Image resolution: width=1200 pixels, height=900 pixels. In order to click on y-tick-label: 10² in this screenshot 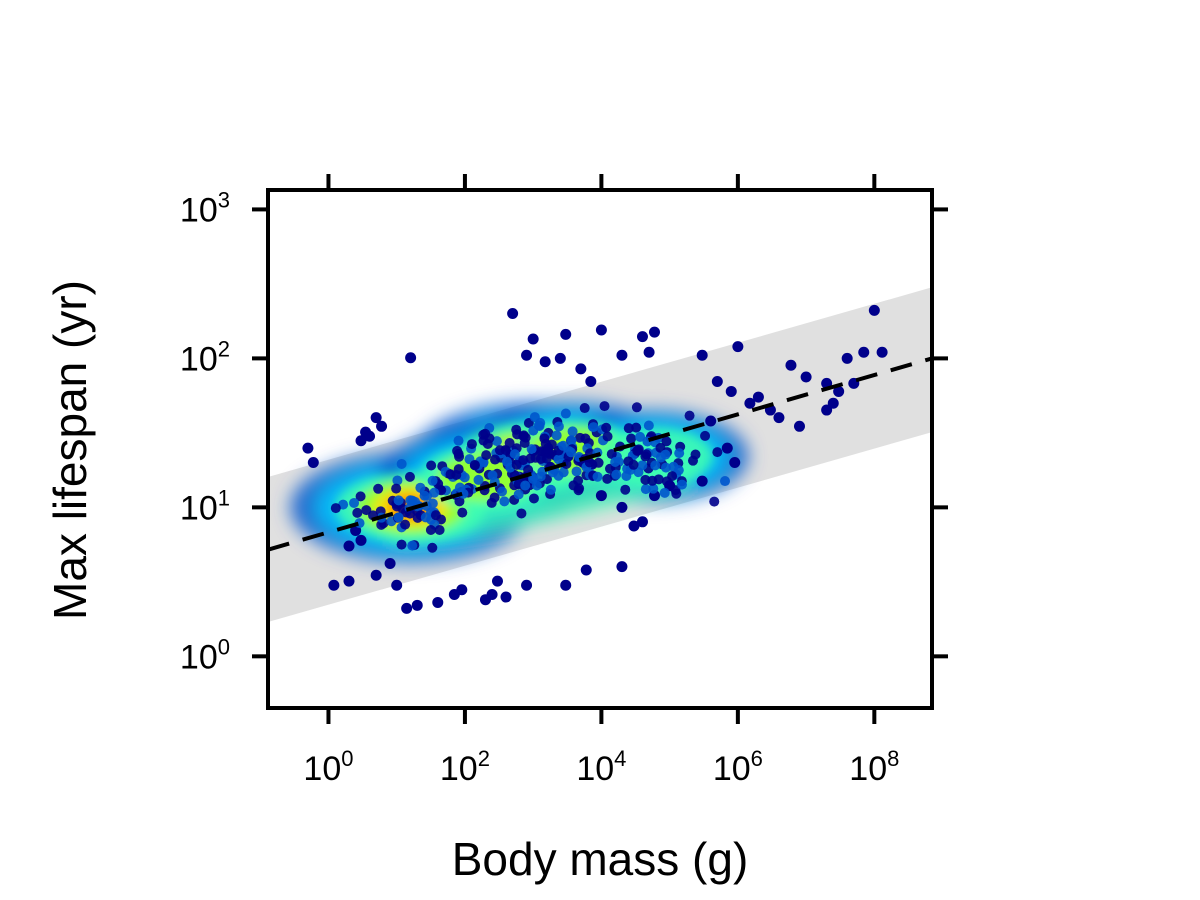, I will do `click(205, 357)`.